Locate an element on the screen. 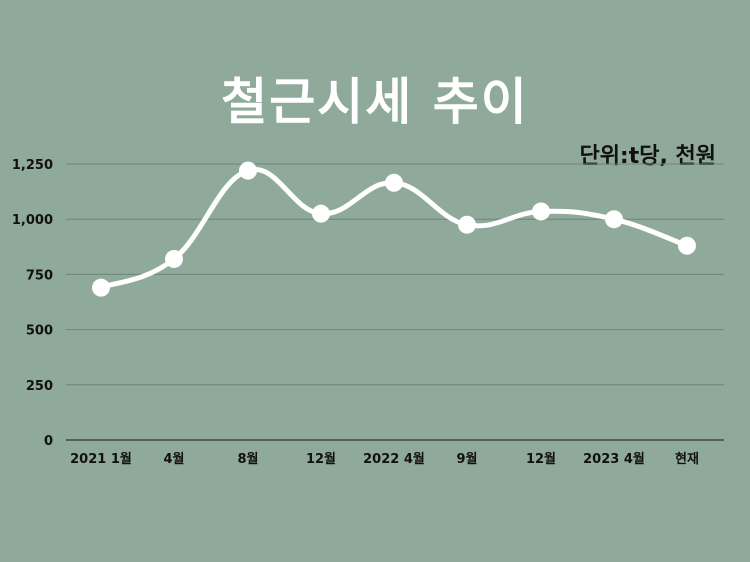  y-tick-label: 0 is located at coordinates (48, 441).